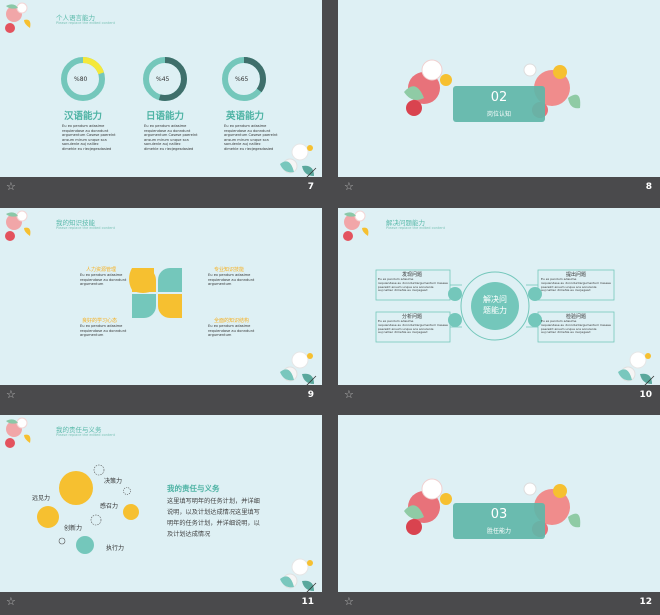 This screenshot has width=660, height=615. I want to click on slide-number: 12, so click(645, 602).